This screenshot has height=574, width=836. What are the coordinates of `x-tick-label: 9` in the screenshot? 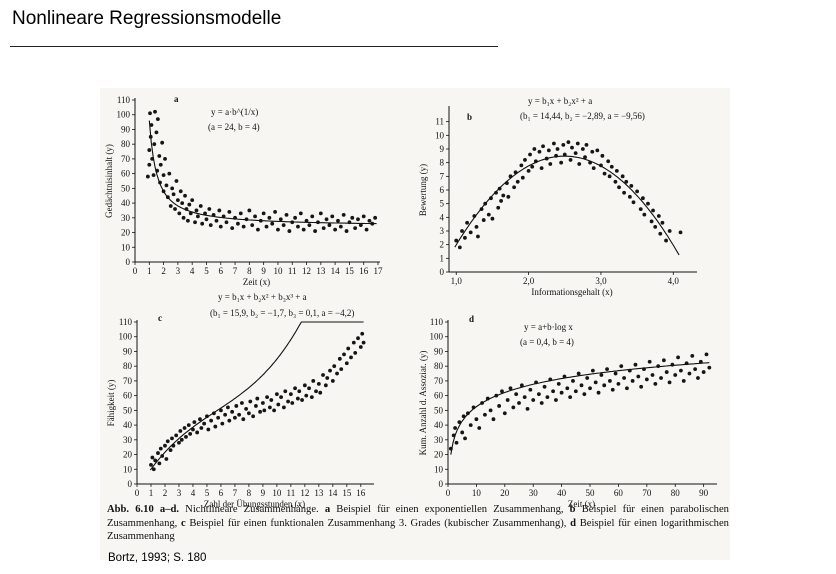 It's located at (263, 493).